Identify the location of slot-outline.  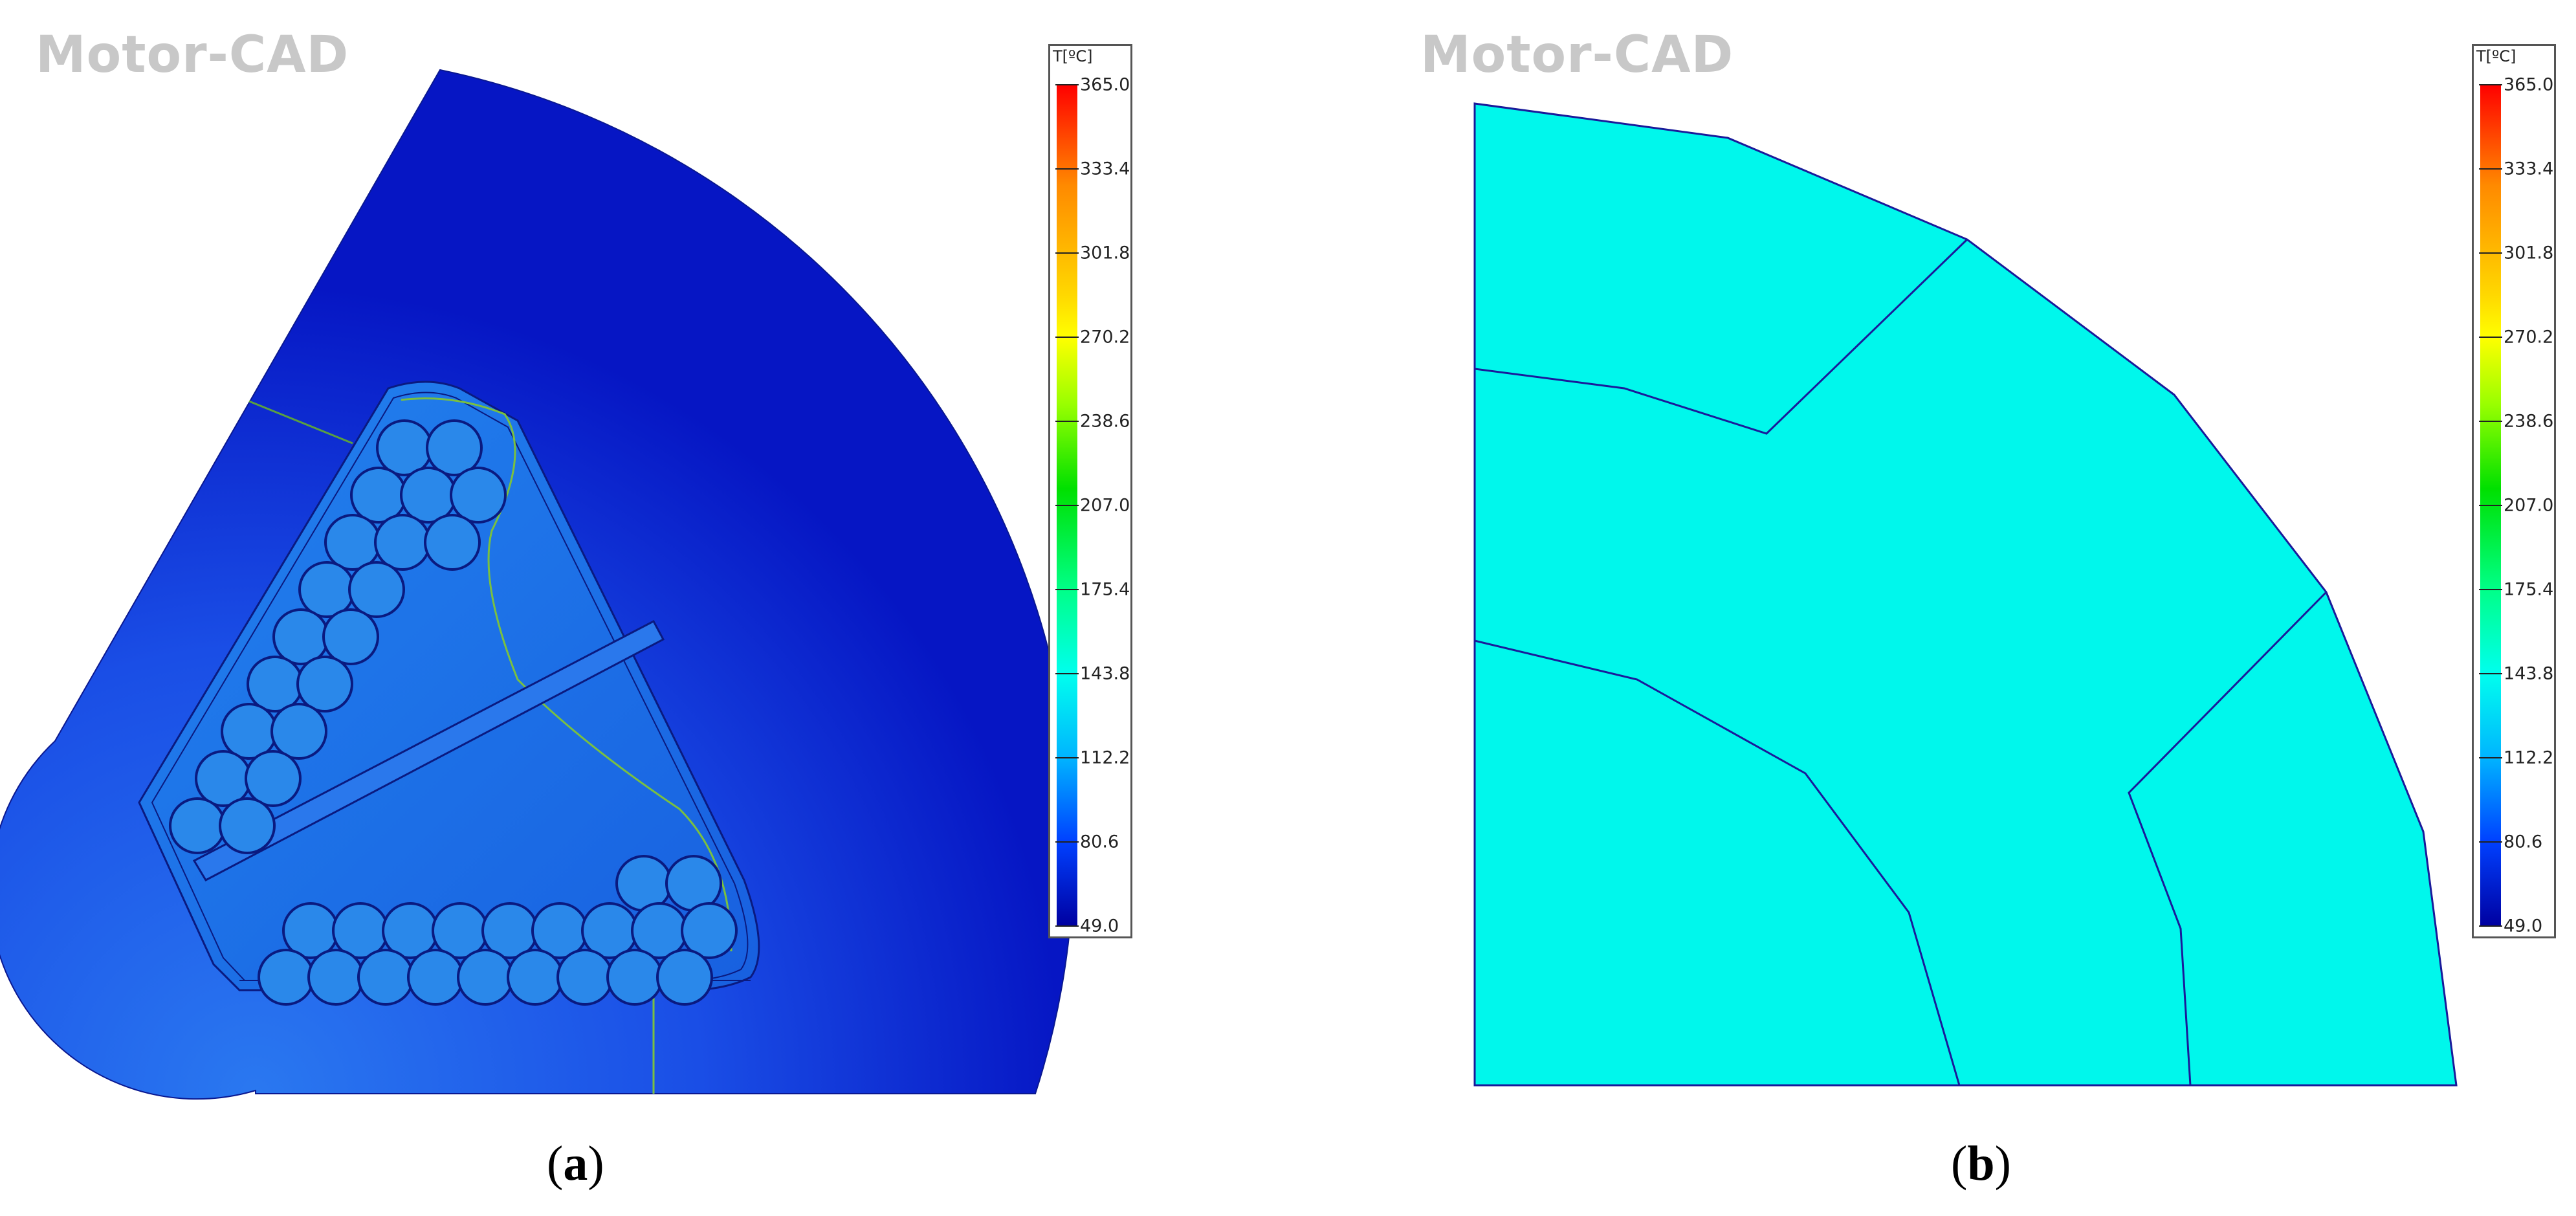
(449, 686).